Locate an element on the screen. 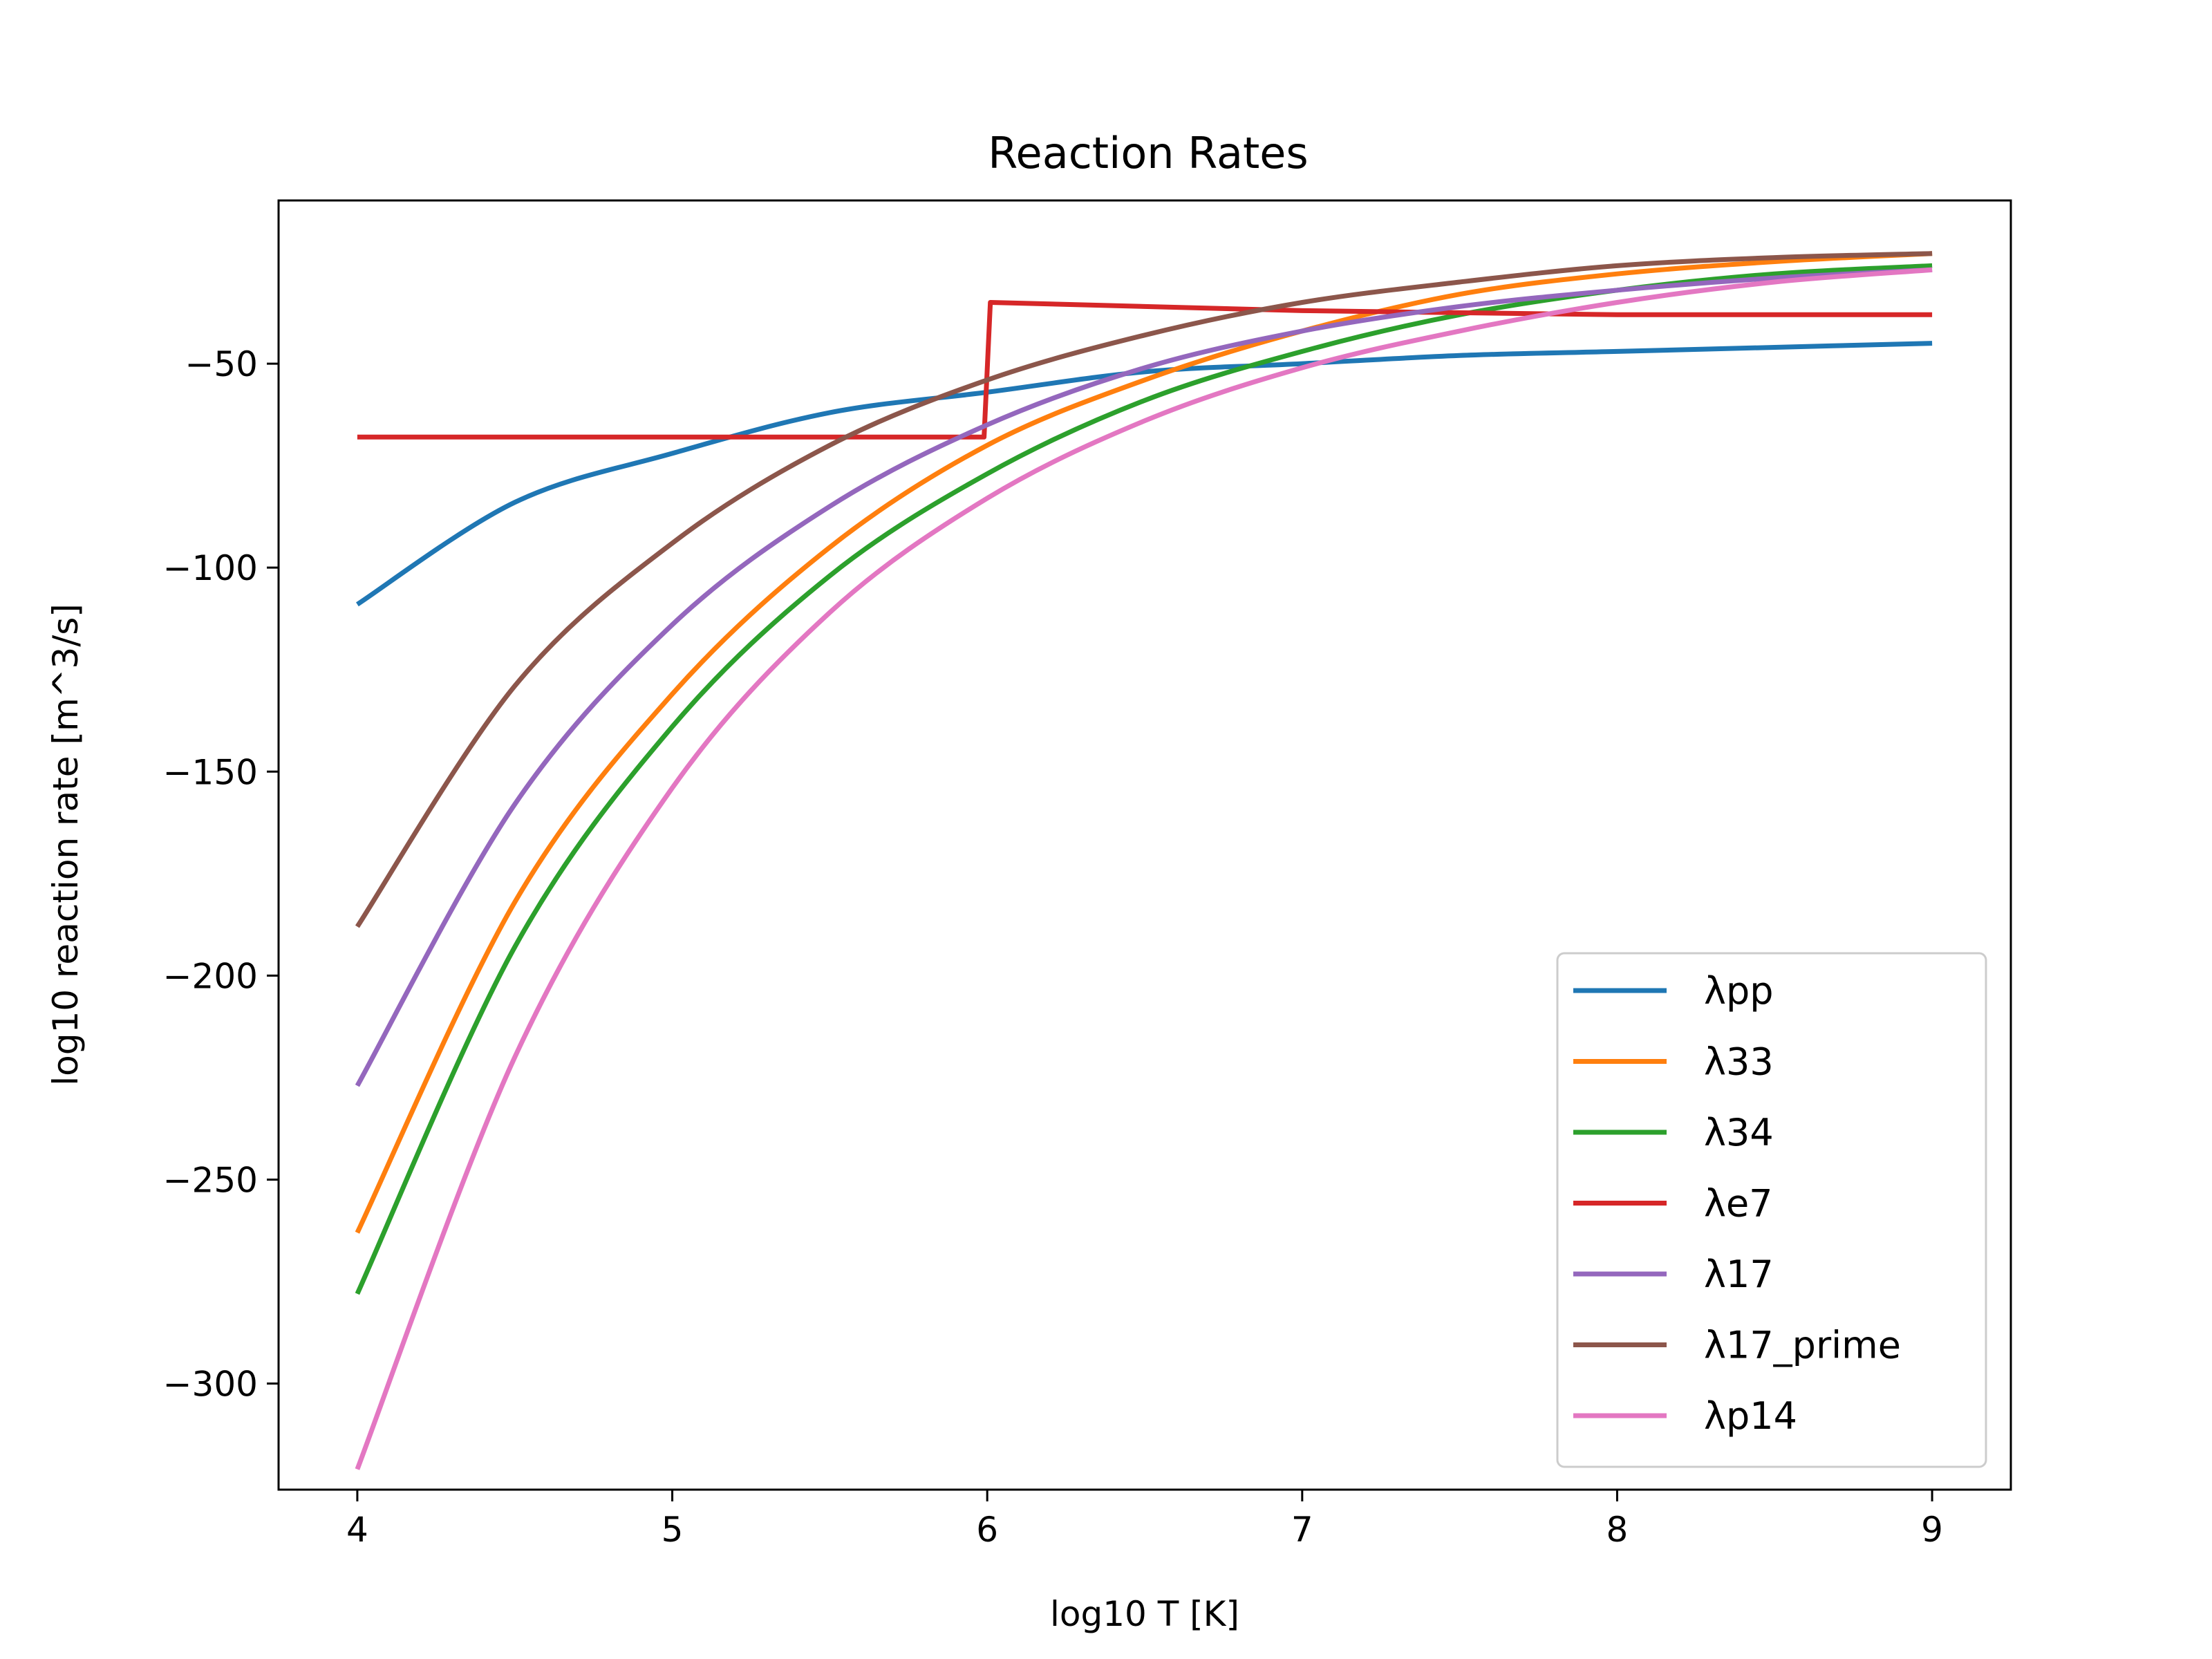 The height and width of the screenshot is (1659, 2212). x-axis: 4 5 6 7 8 9 is located at coordinates (1145, 1520).